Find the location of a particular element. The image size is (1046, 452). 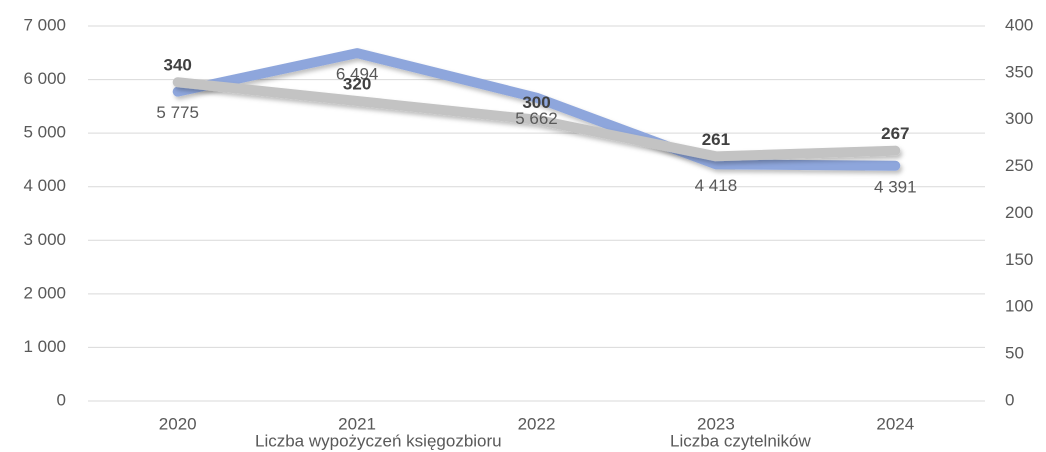

y-tick-label: 7 000 is located at coordinates (44, 24).